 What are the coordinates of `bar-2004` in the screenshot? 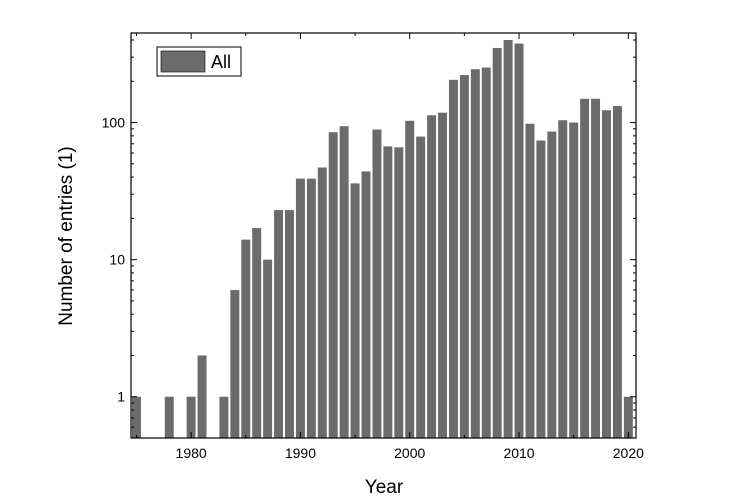 It's located at (453, 258).